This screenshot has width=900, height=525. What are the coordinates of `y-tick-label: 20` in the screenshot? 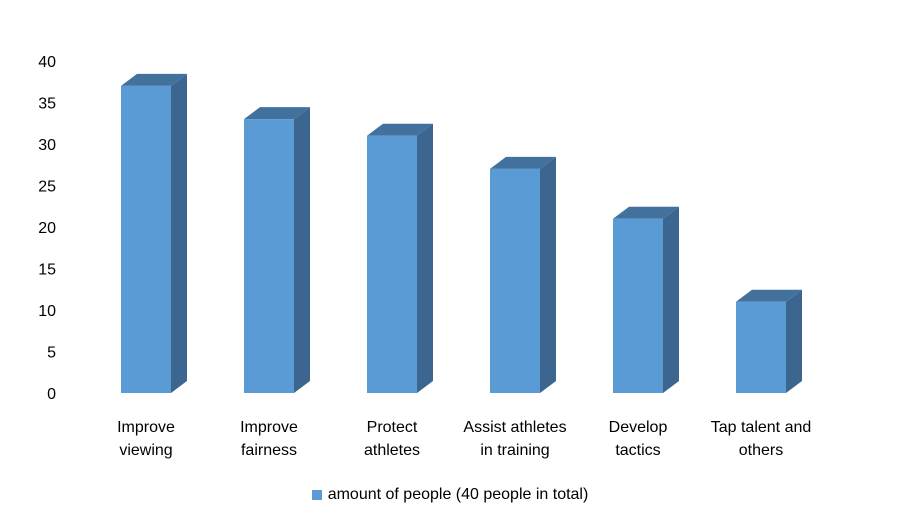 It's located at (47, 228).